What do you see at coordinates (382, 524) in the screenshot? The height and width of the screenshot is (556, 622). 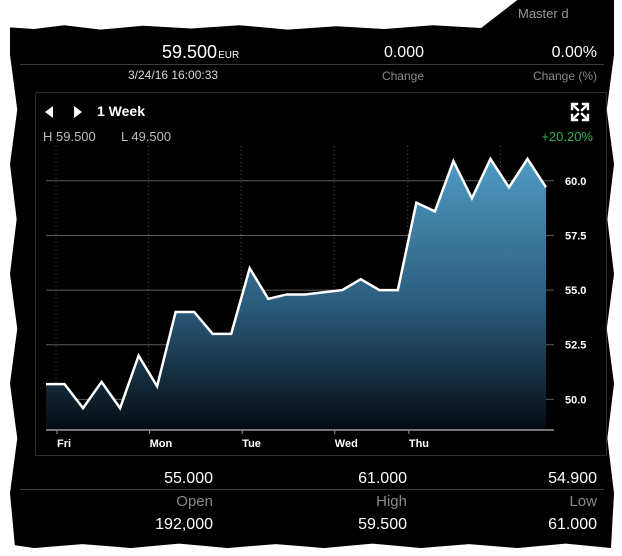 I see `prev-close-value: 59.500` at bounding box center [382, 524].